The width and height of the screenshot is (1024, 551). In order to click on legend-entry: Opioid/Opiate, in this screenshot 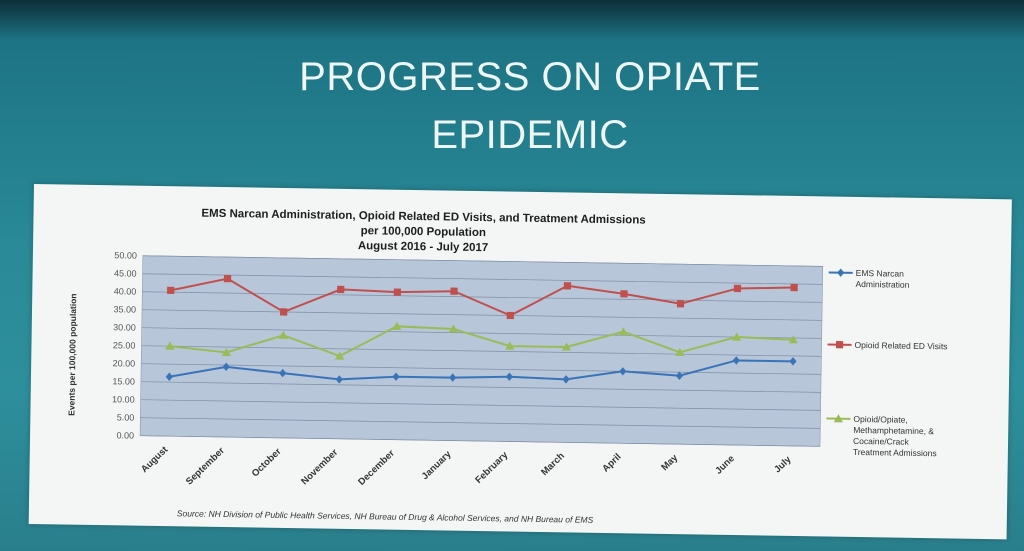, I will do `click(880, 419)`.